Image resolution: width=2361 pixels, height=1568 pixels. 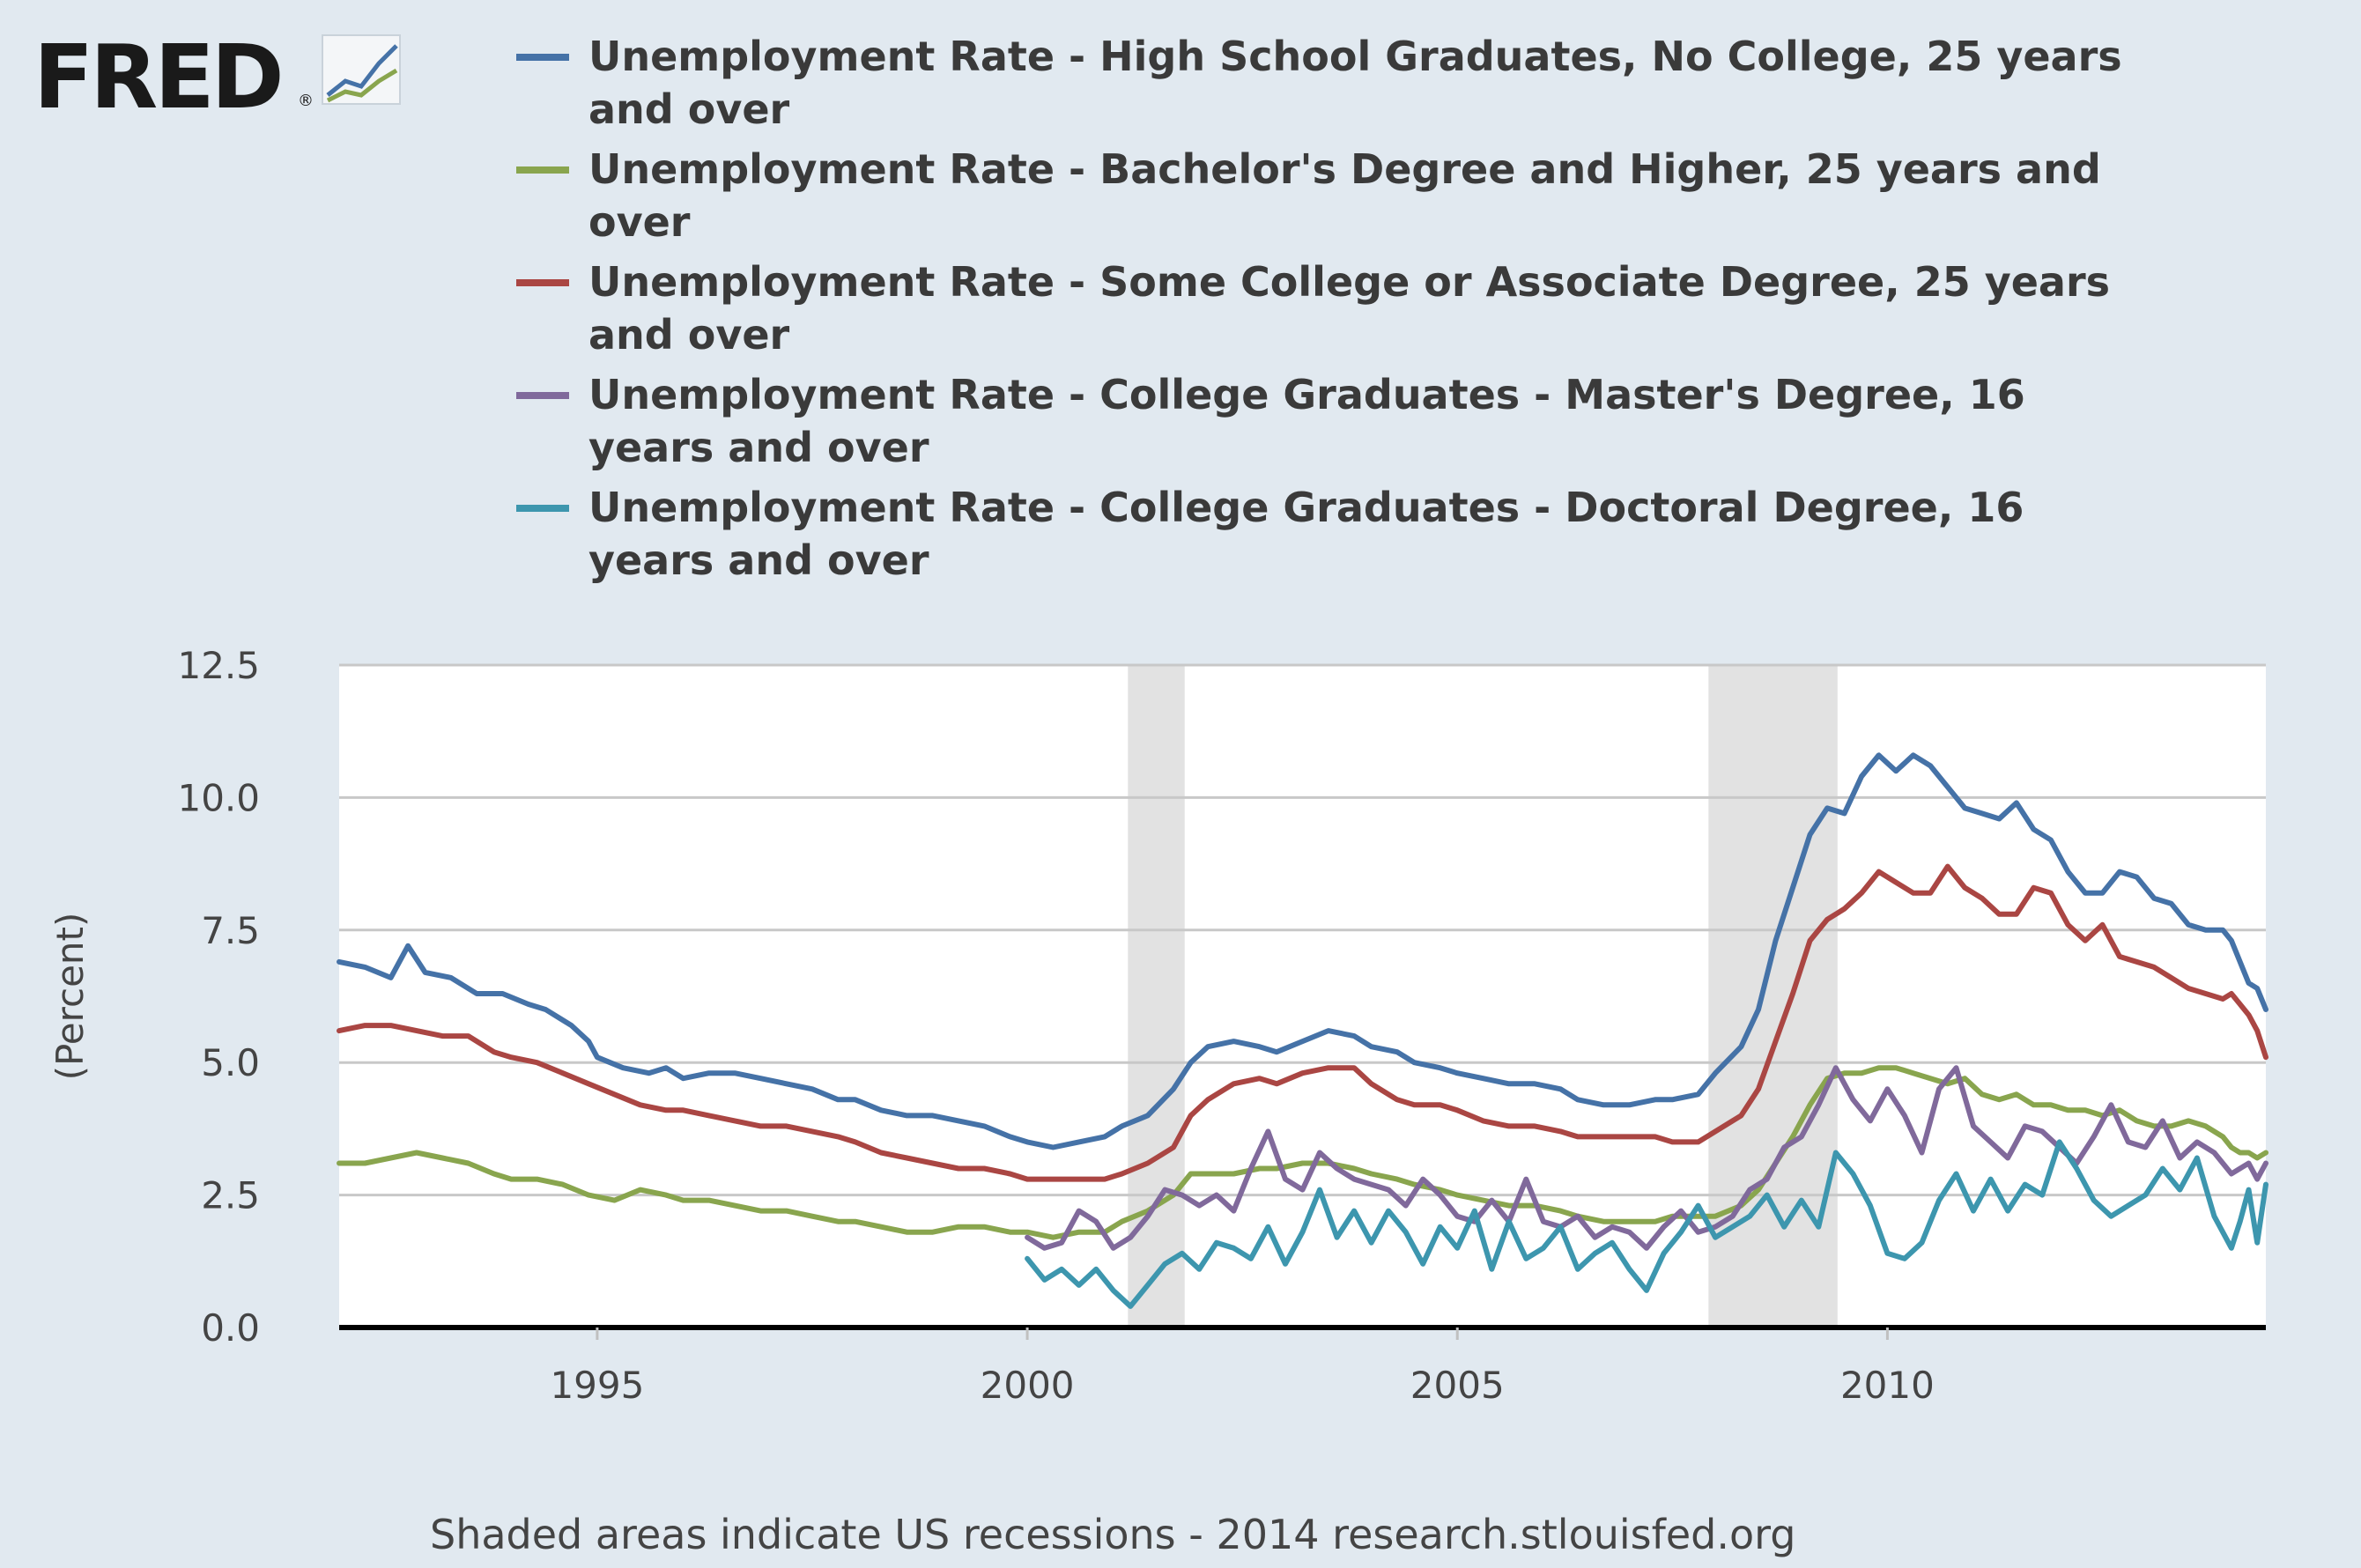 What do you see at coordinates (1242, 1367) in the screenshot?
I see `x-axis-ticks: 1995 2000 2005 2010` at bounding box center [1242, 1367].